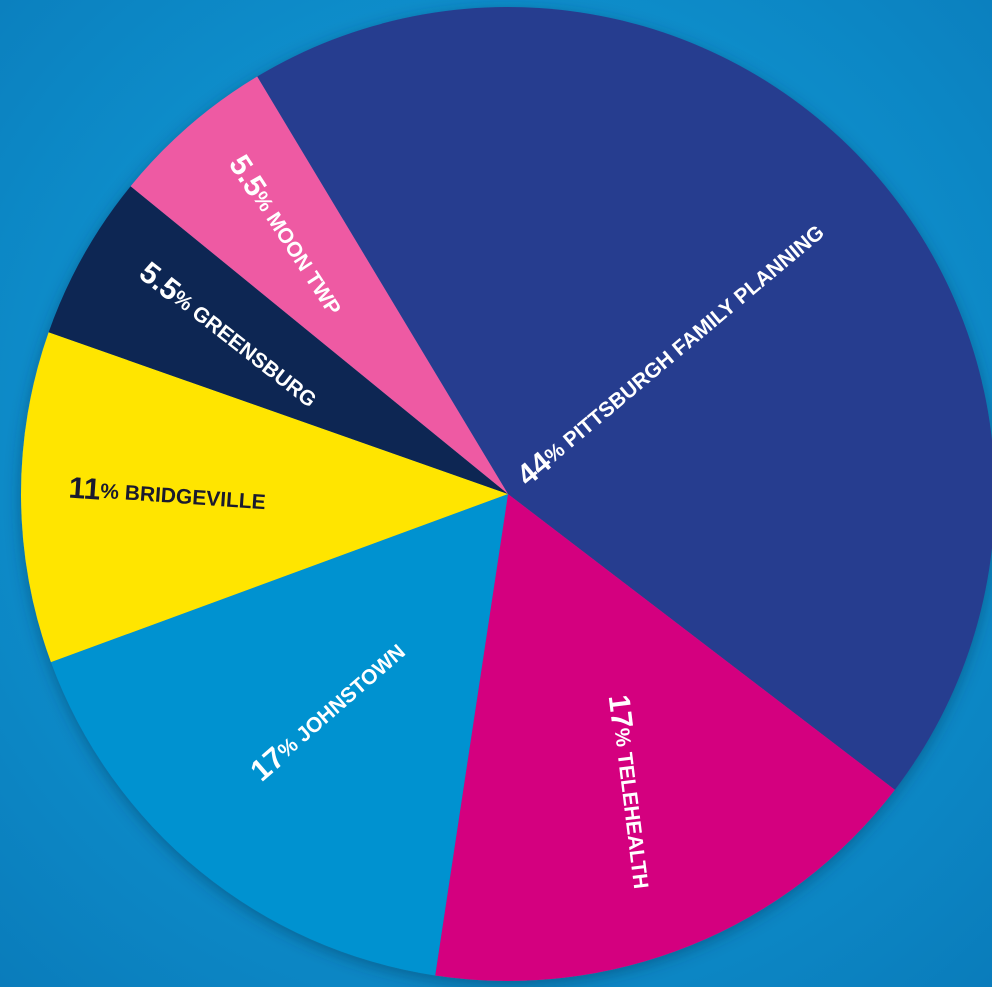 This screenshot has height=987, width=992. What do you see at coordinates (620, 711) in the screenshot?
I see `slice-percent: 17` at bounding box center [620, 711].